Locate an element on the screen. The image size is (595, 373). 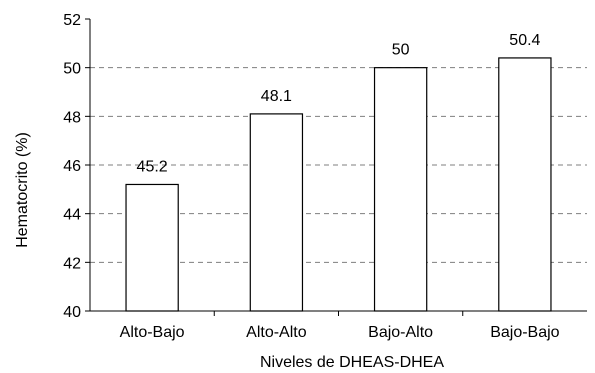
y-tick-label-50: 50 is located at coordinates (72, 69).